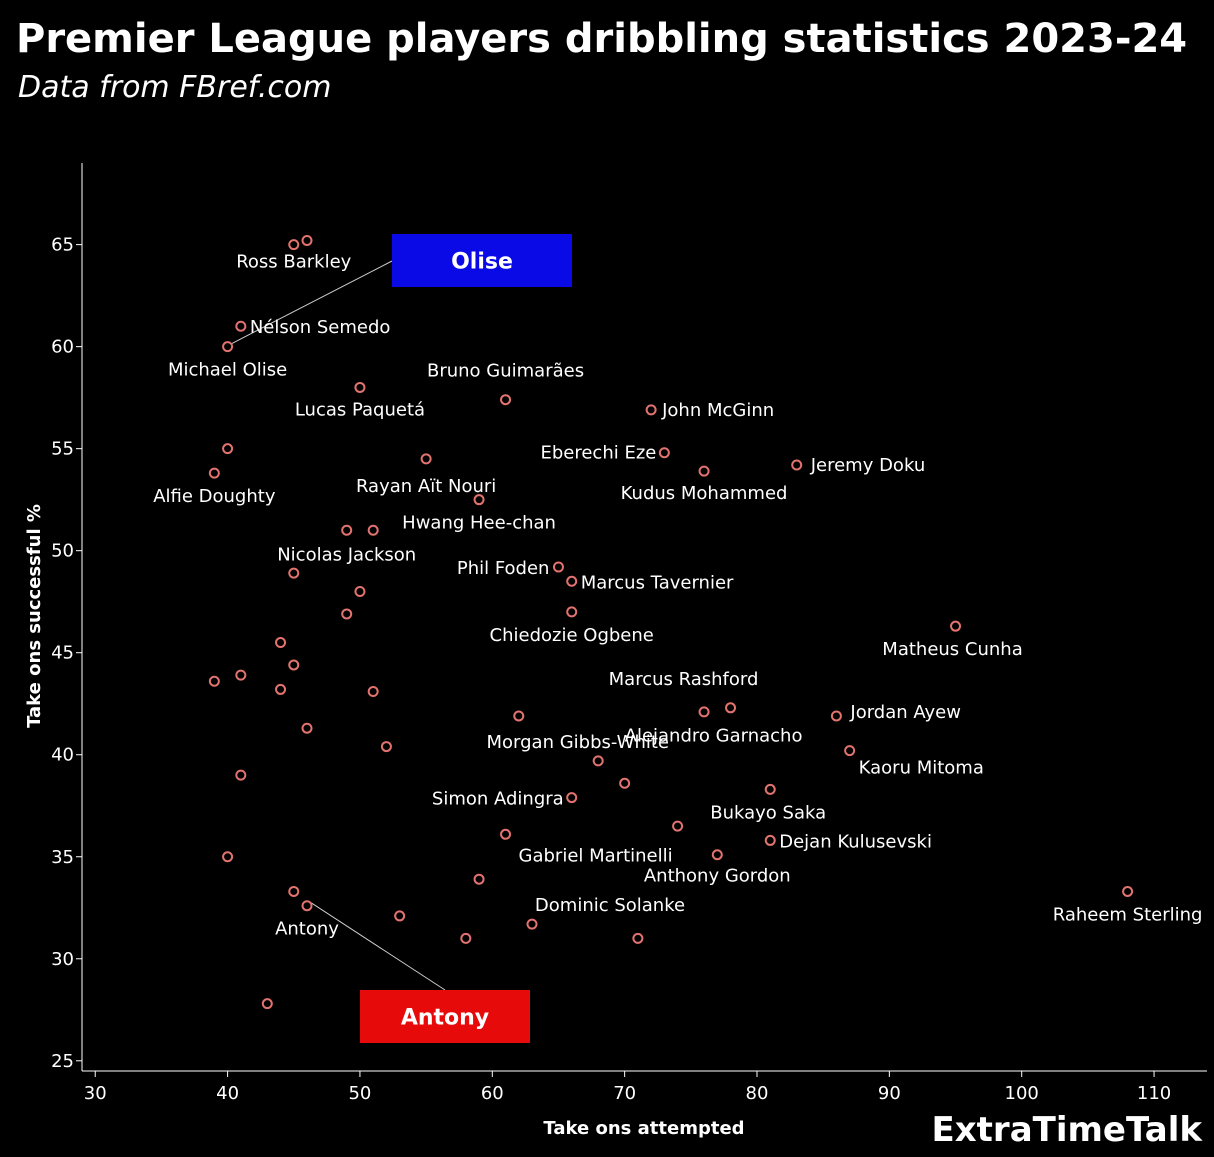  Describe the element at coordinates (479, 523) in the screenshot. I see `point-label: Hwang Hee-chan` at that location.